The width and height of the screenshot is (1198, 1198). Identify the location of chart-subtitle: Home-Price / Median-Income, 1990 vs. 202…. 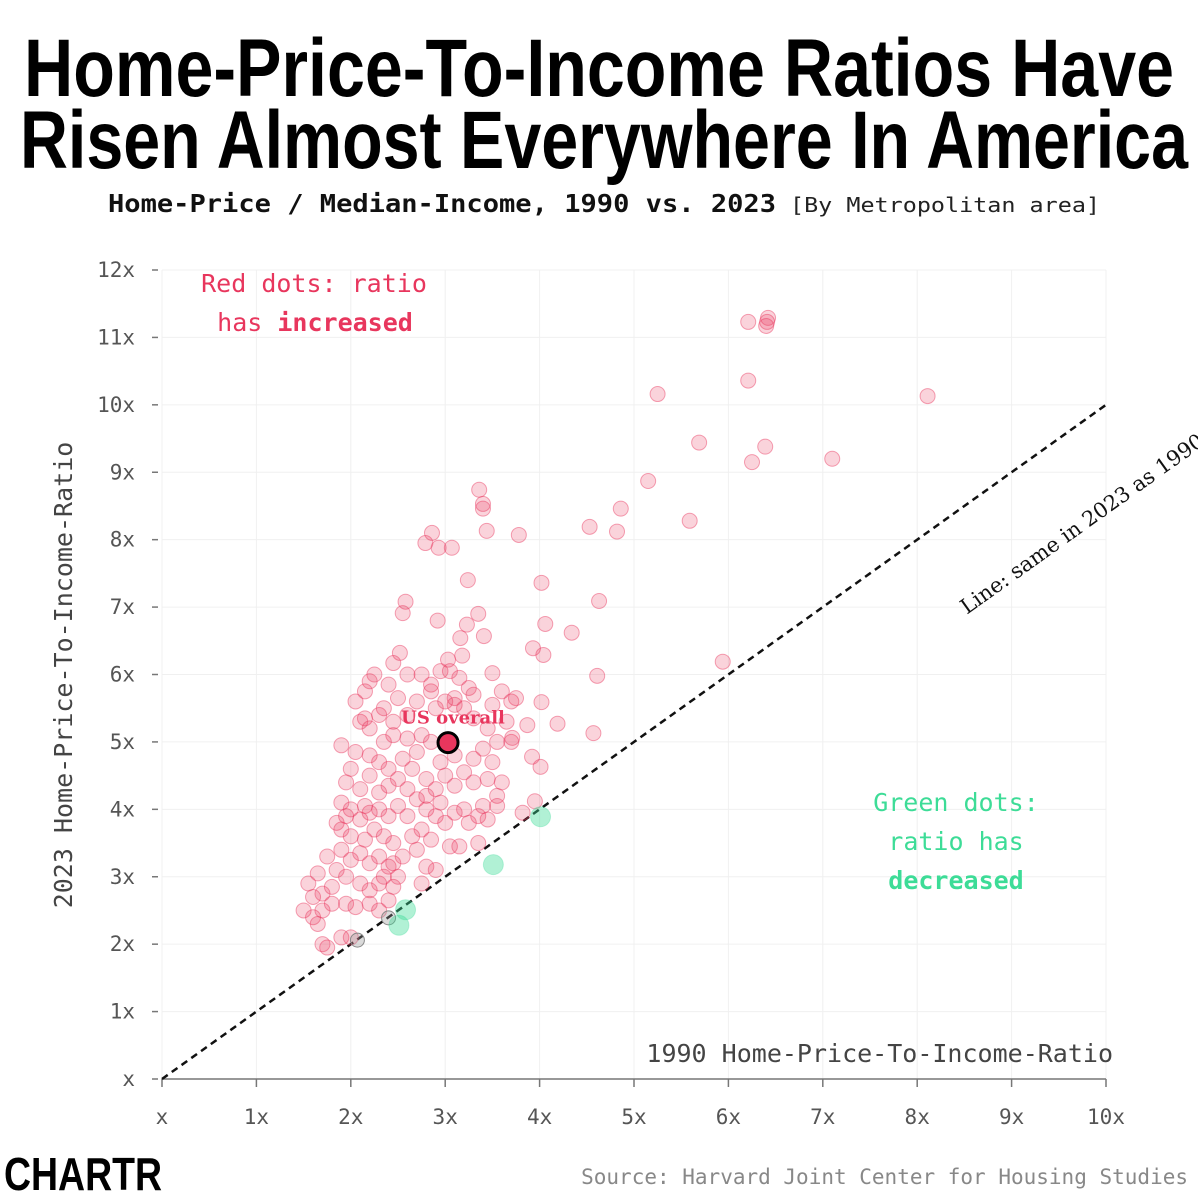
(442, 203).